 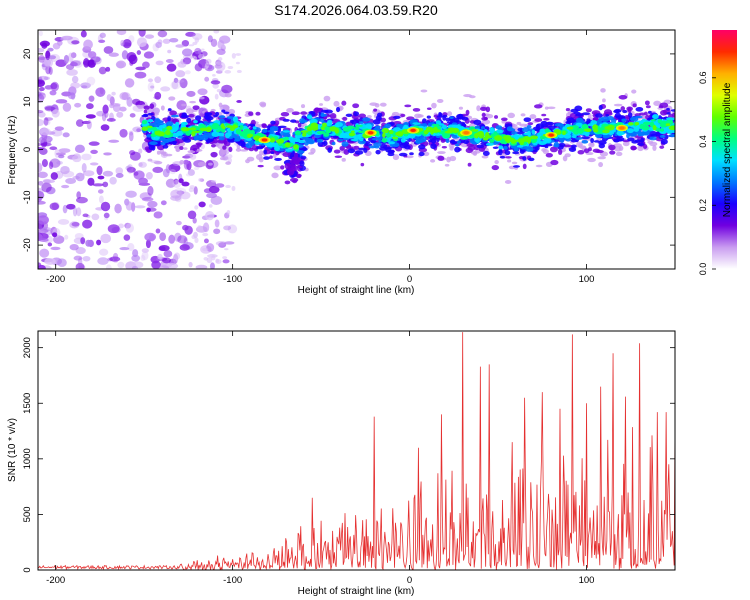 I want to click on spectrogram-y-label: Frequency (Hz), so click(x=12, y=150).